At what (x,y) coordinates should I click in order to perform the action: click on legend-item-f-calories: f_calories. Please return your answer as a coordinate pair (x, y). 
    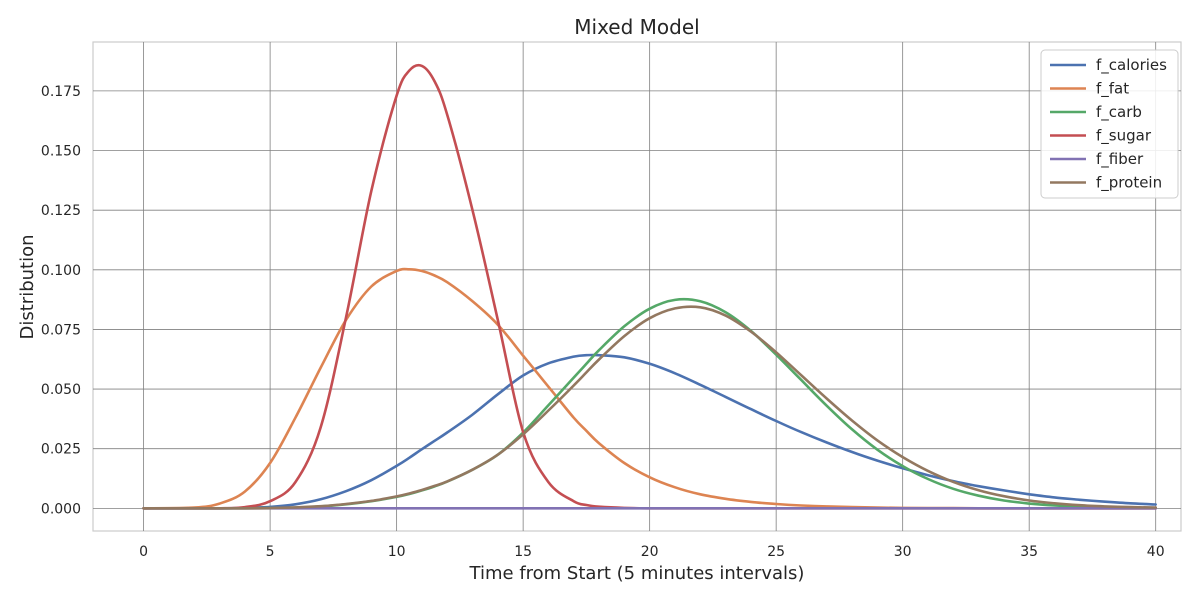
    Looking at the image, I should click on (1108, 65).